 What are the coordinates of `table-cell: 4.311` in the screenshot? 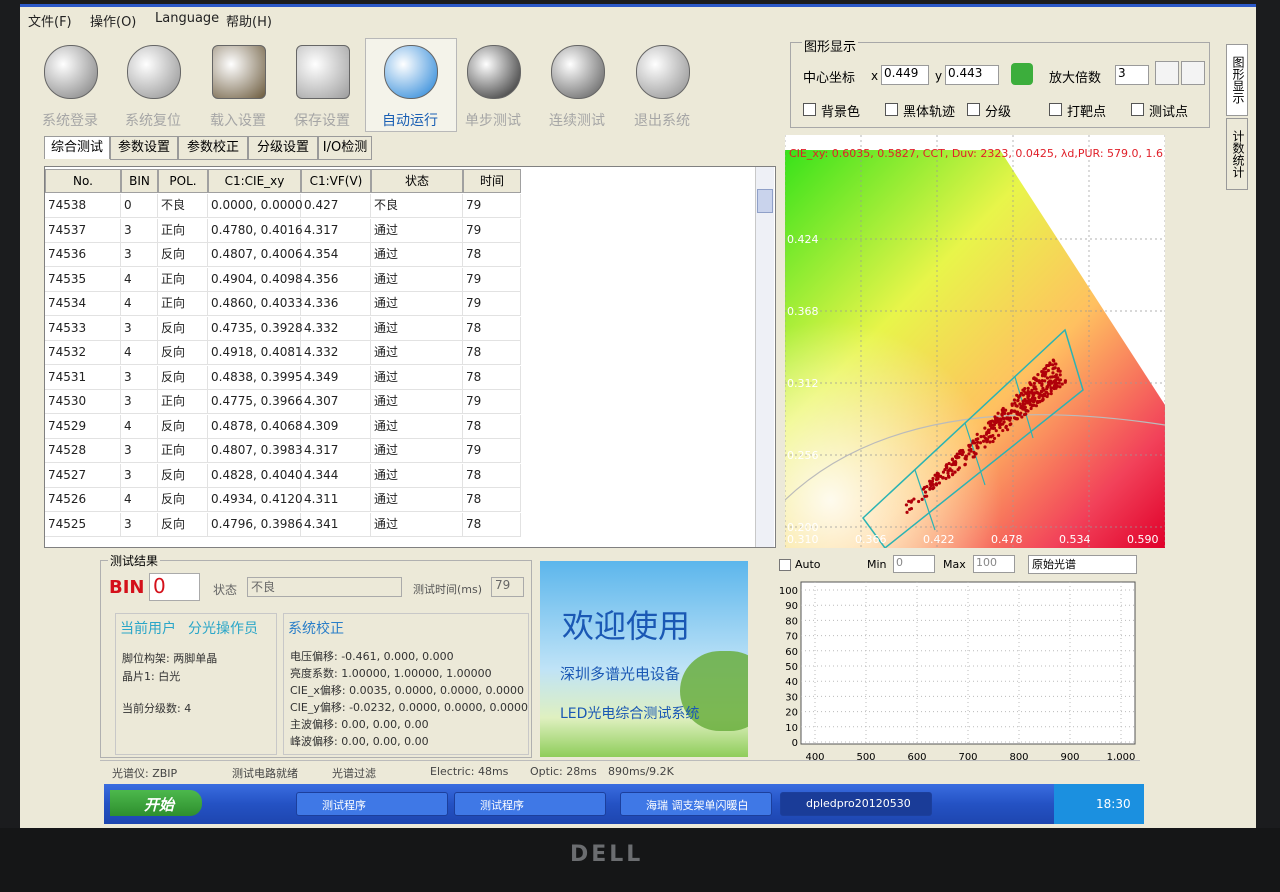 It's located at (336, 500).